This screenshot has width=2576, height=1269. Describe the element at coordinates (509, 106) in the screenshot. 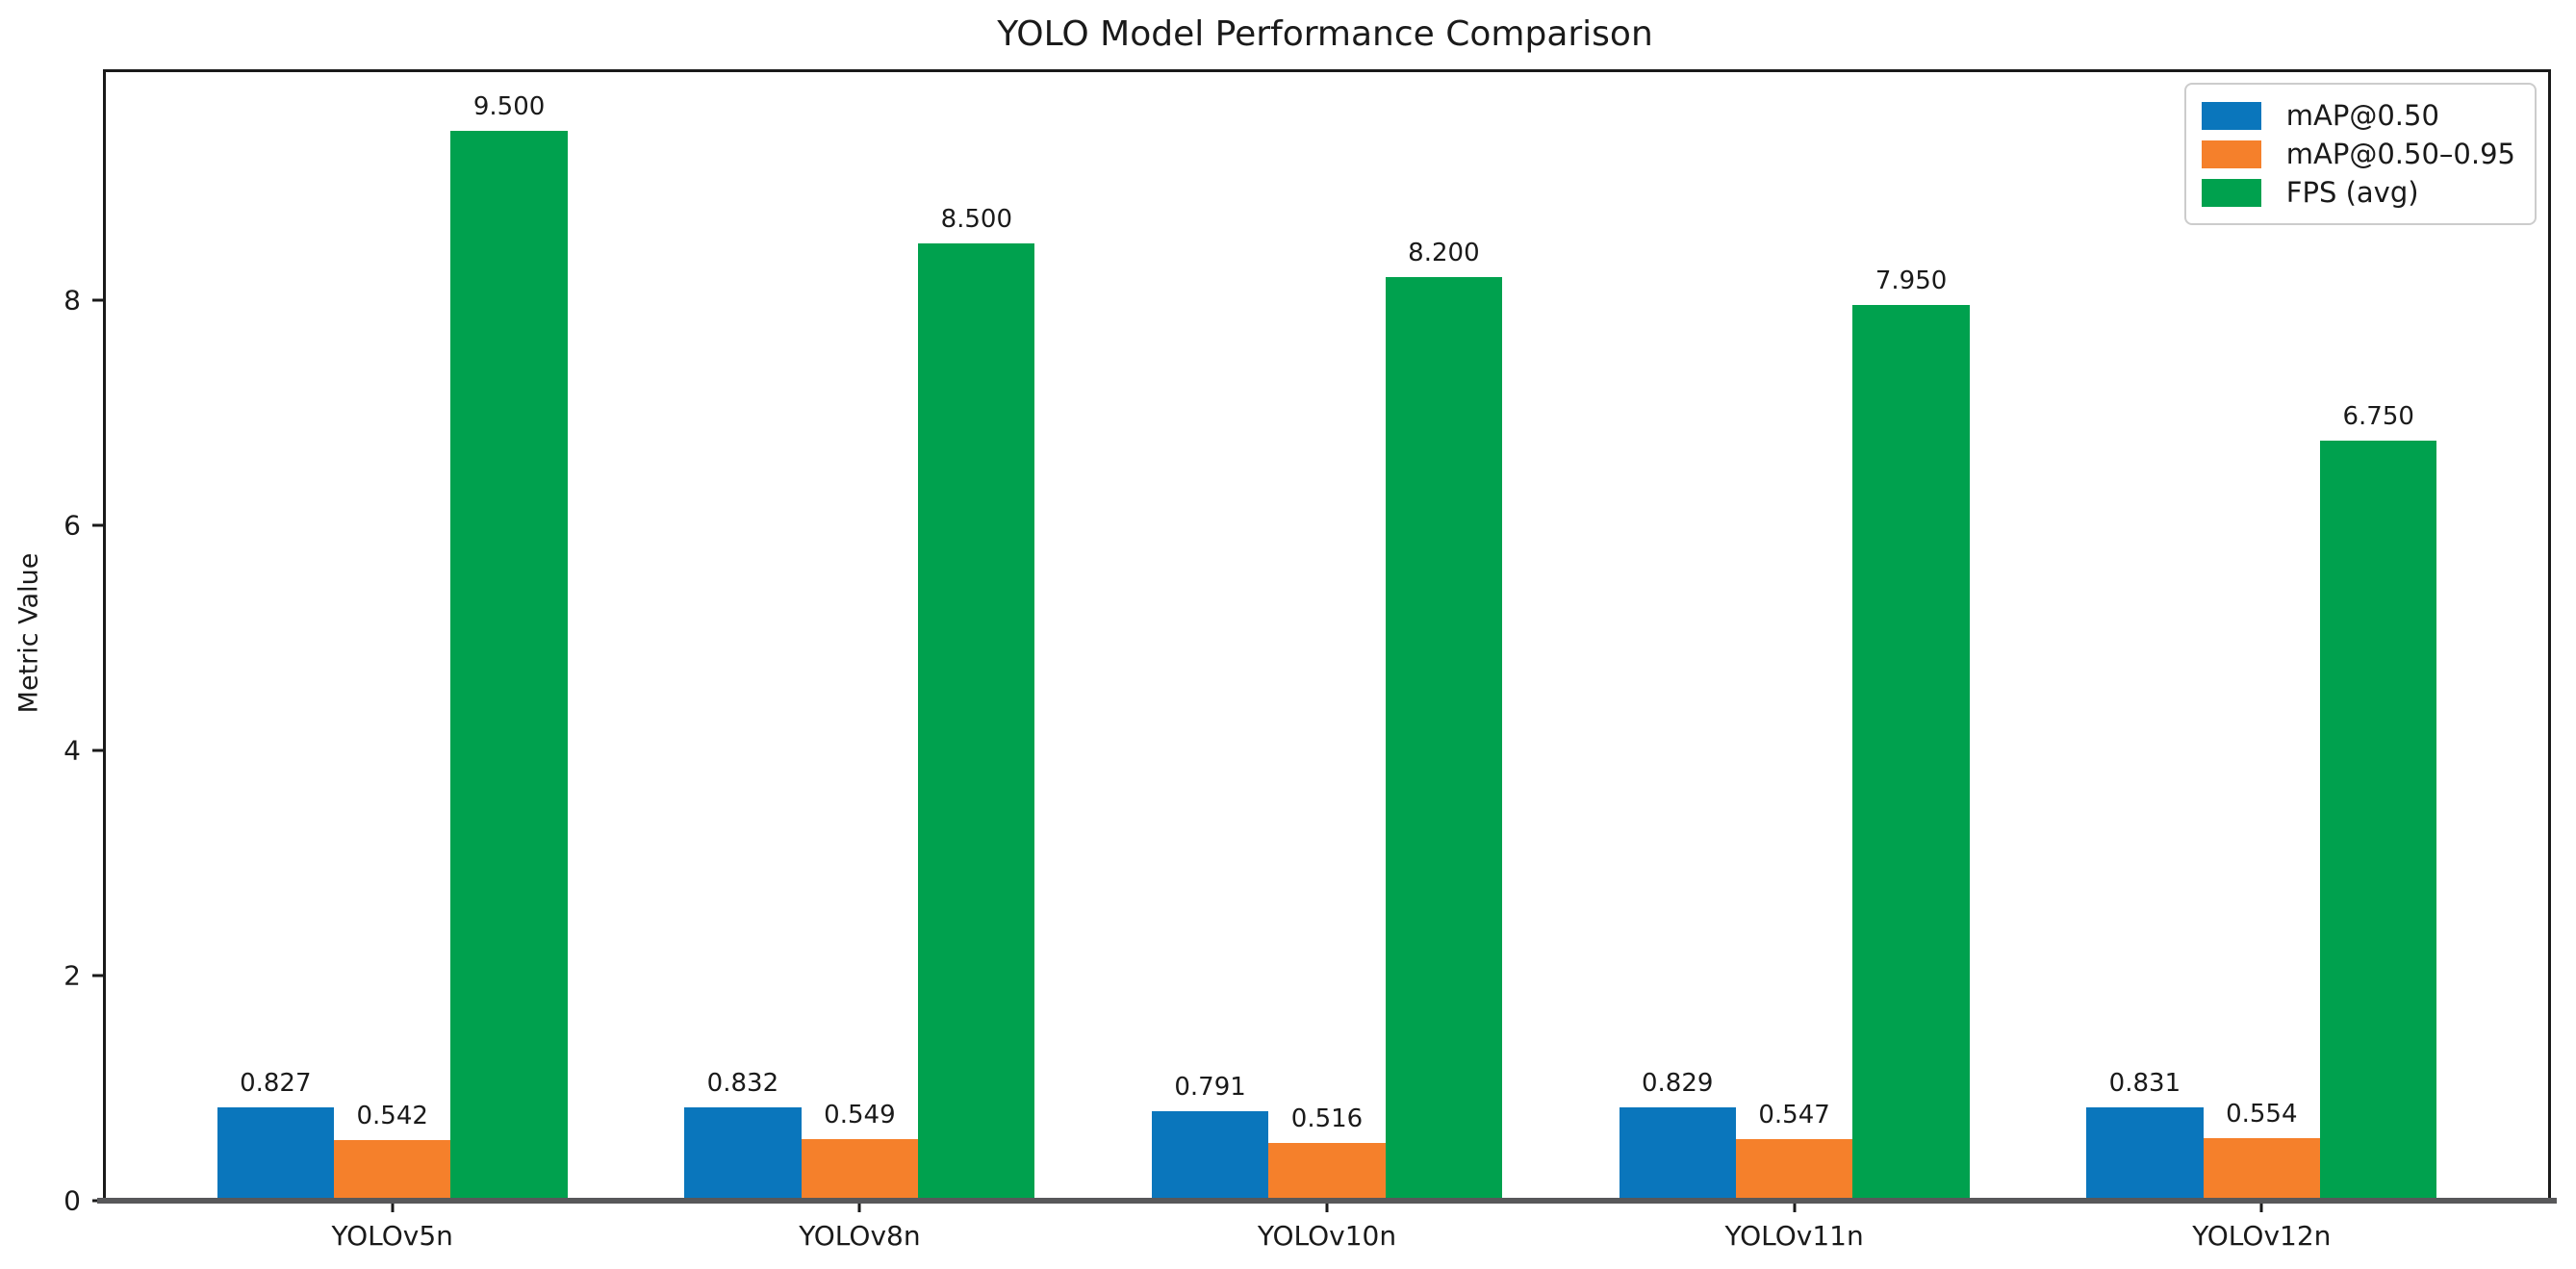

I see `bar-value-label: 9.500` at that location.